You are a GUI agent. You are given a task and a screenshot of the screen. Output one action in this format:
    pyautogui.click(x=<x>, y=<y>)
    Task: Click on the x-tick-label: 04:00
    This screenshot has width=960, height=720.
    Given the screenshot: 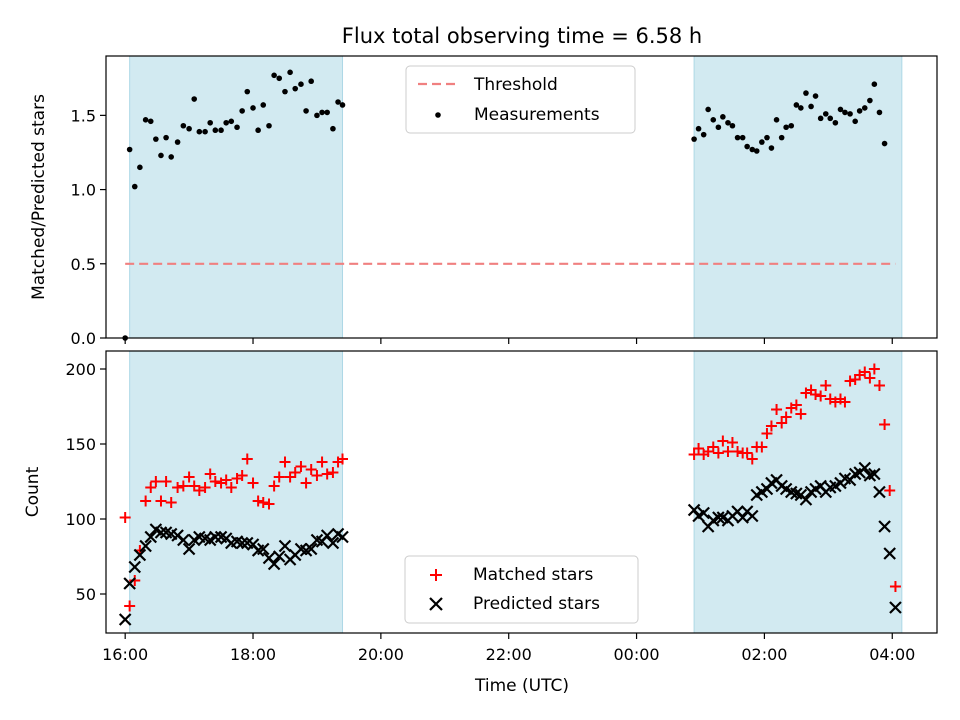 What is the action you would take?
    pyautogui.click(x=892, y=654)
    